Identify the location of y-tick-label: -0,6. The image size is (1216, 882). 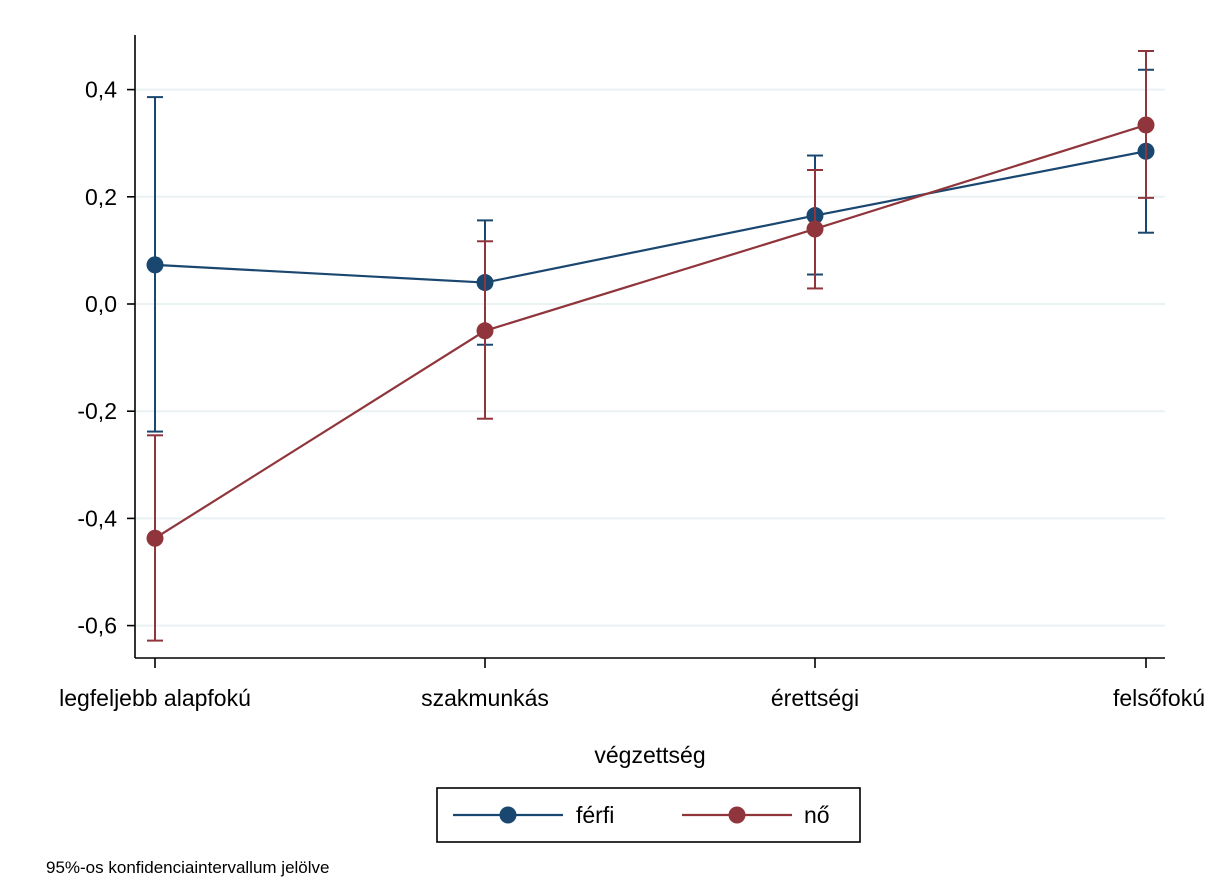
(97, 626).